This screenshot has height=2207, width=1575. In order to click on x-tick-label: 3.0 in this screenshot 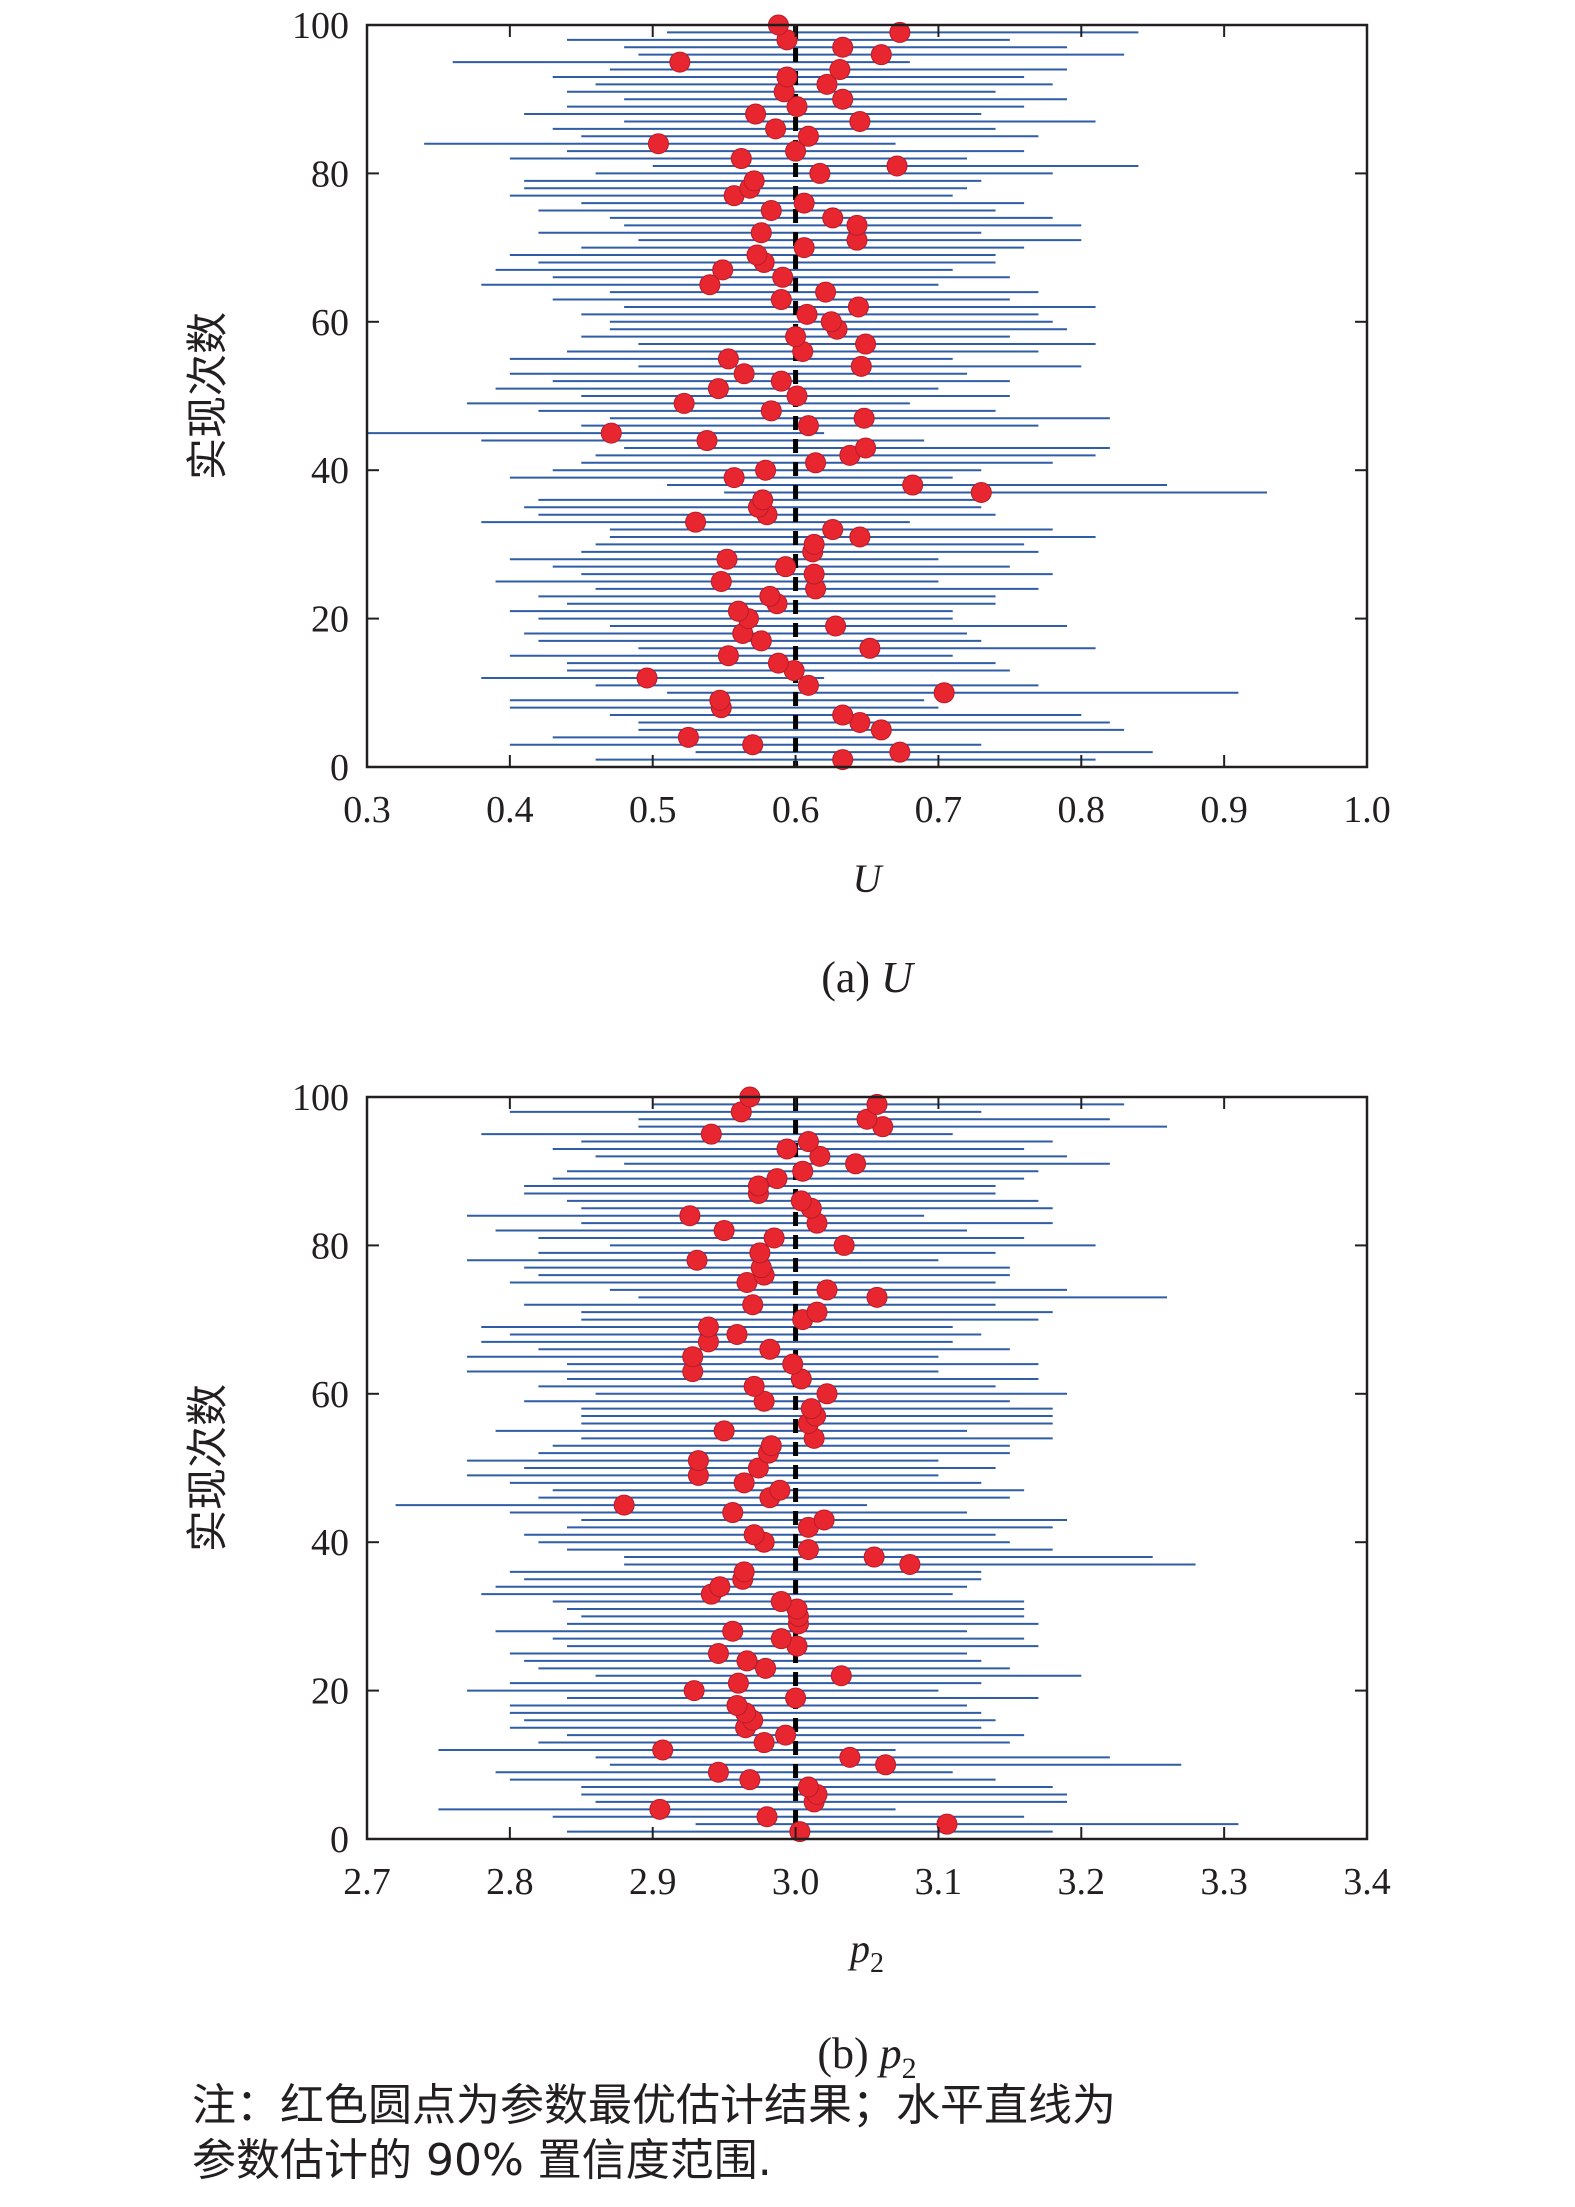, I will do `click(796, 1882)`.